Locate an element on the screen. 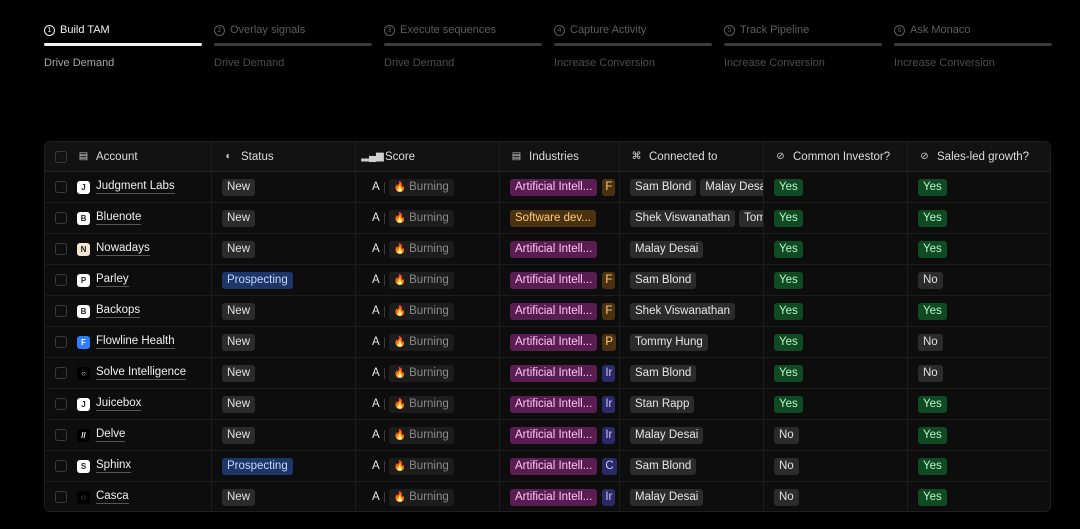  account-cell: // Delve is located at coordinates (128, 435).